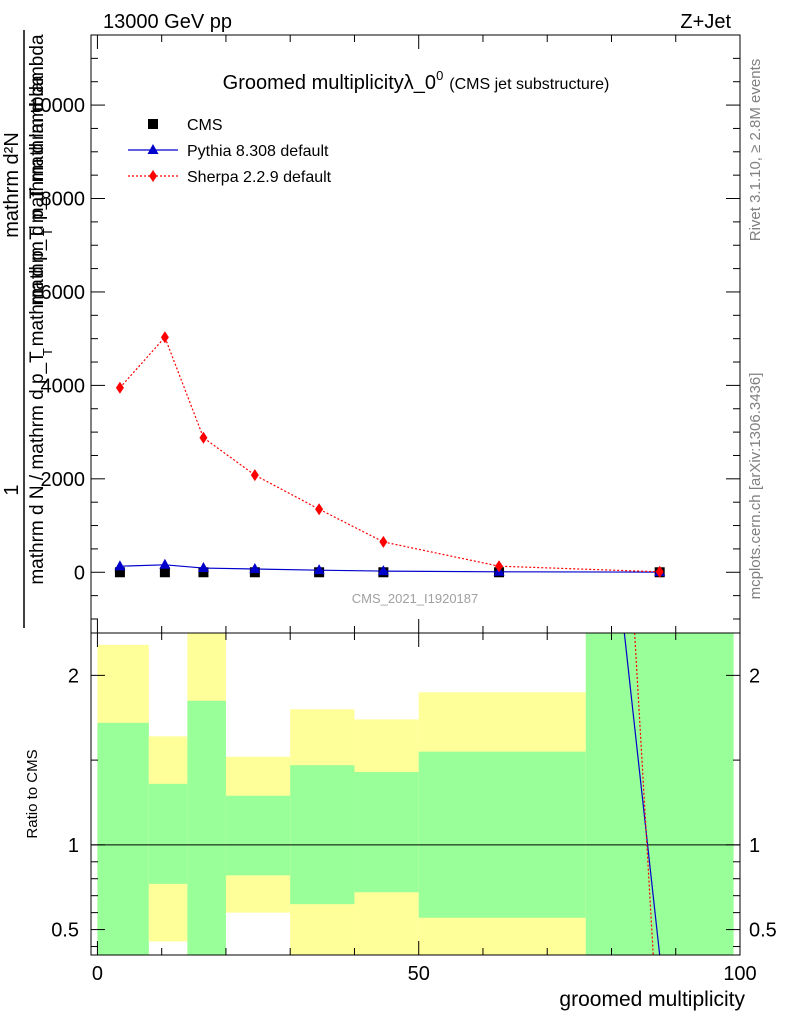 Image resolution: width=786 pixels, height=1024 pixels. Describe the element at coordinates (259, 177) in the screenshot. I see `legend-label: Sherpa 2.2.9 default` at that location.